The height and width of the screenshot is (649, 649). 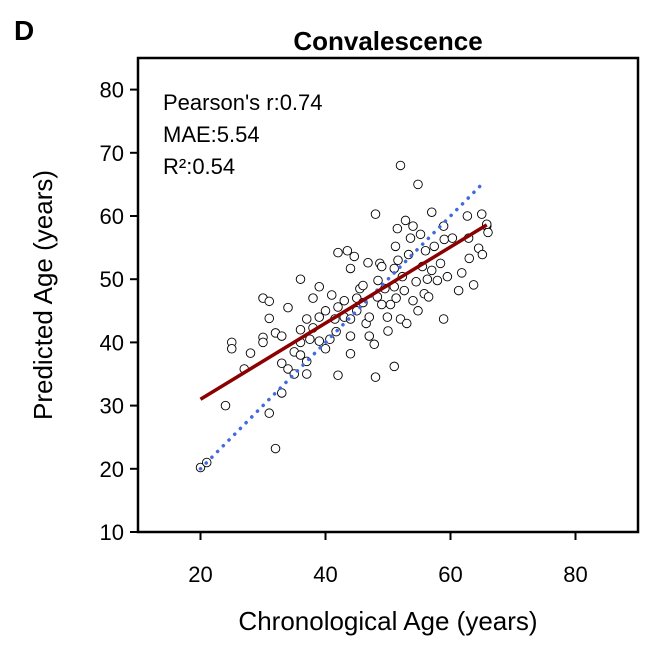 I want to click on panel-label: D, so click(x=24, y=30).